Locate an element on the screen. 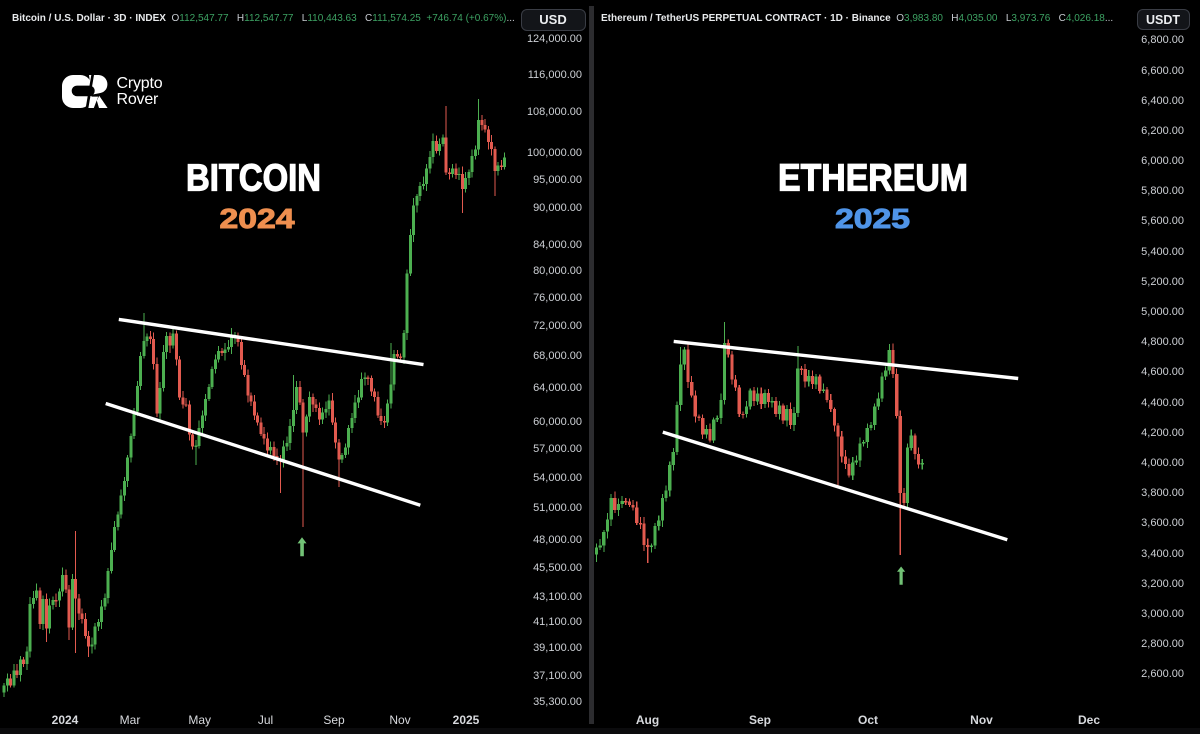  svg-text: 2024 is located at coordinates (258, 218).